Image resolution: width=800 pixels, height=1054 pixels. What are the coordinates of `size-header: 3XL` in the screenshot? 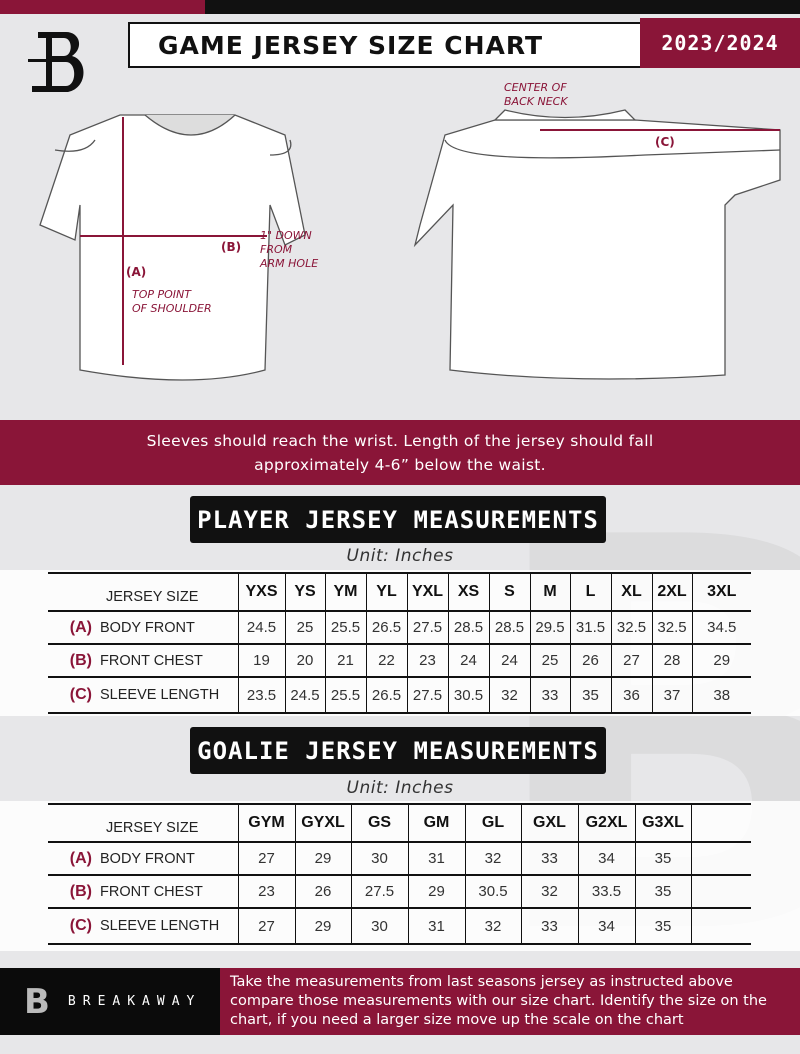 It's located at (721, 592).